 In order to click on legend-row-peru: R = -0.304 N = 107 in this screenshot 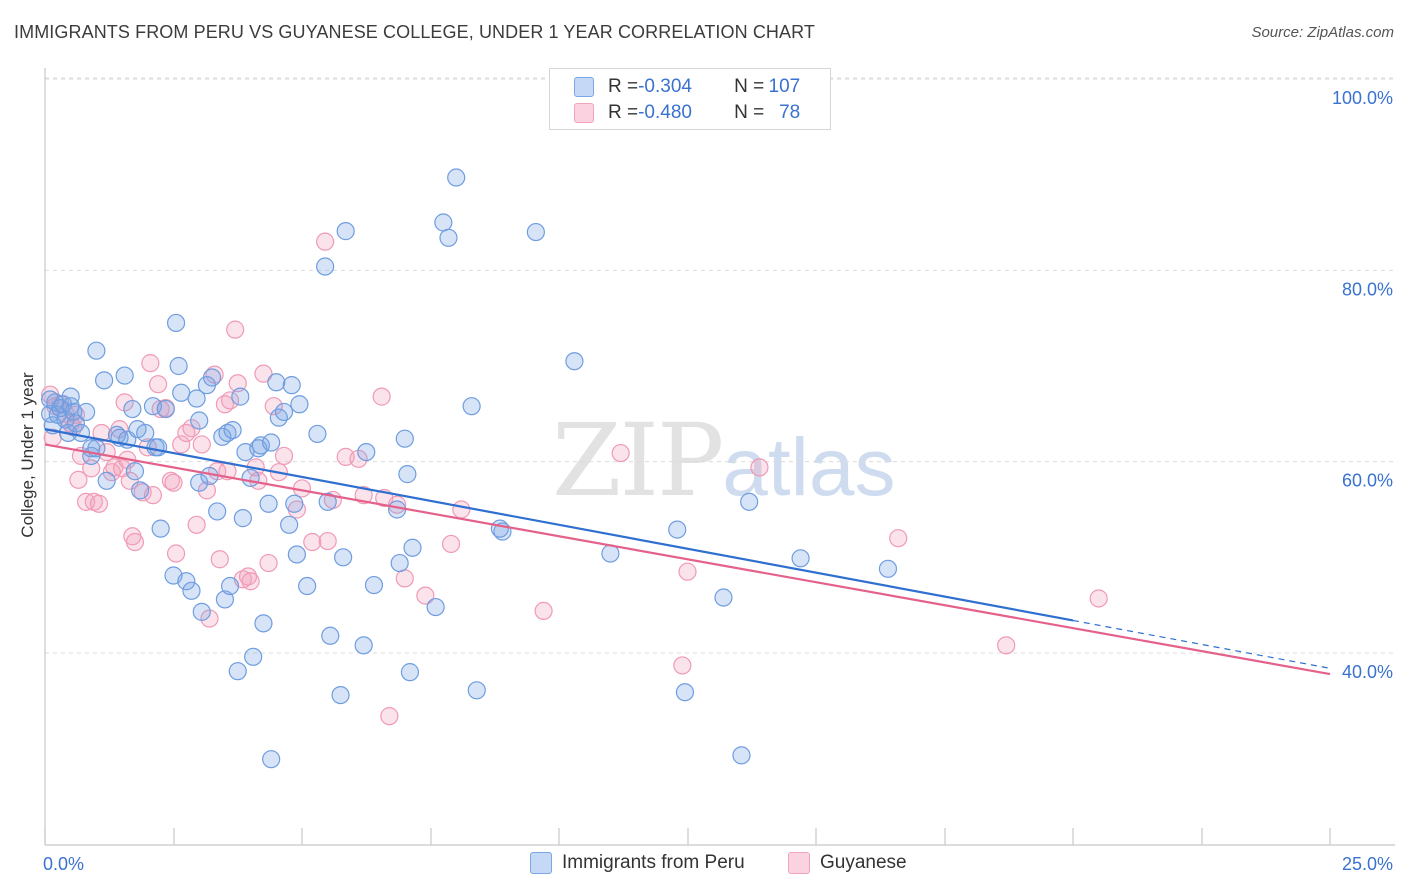, I will do `click(687, 87)`.